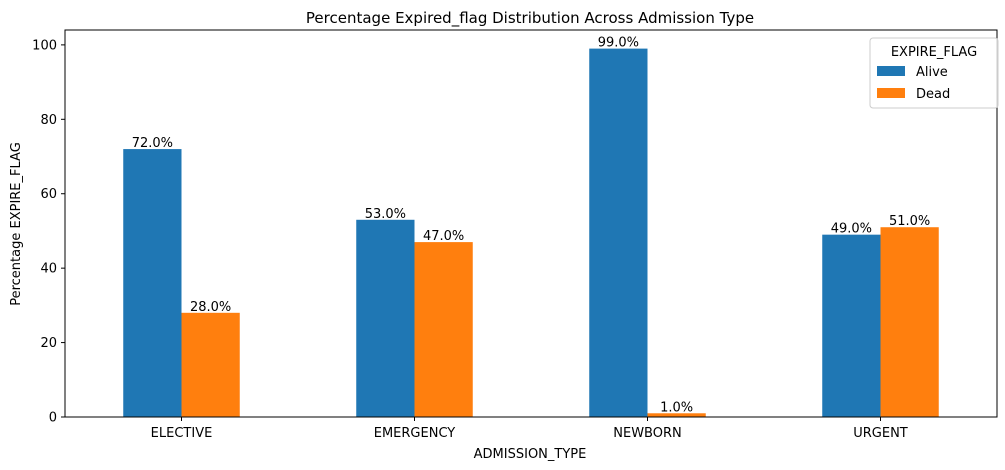 This screenshot has height=470, width=1005. What do you see at coordinates (676, 407) in the screenshot?
I see `data-label-dead-newborn: 1.0%` at bounding box center [676, 407].